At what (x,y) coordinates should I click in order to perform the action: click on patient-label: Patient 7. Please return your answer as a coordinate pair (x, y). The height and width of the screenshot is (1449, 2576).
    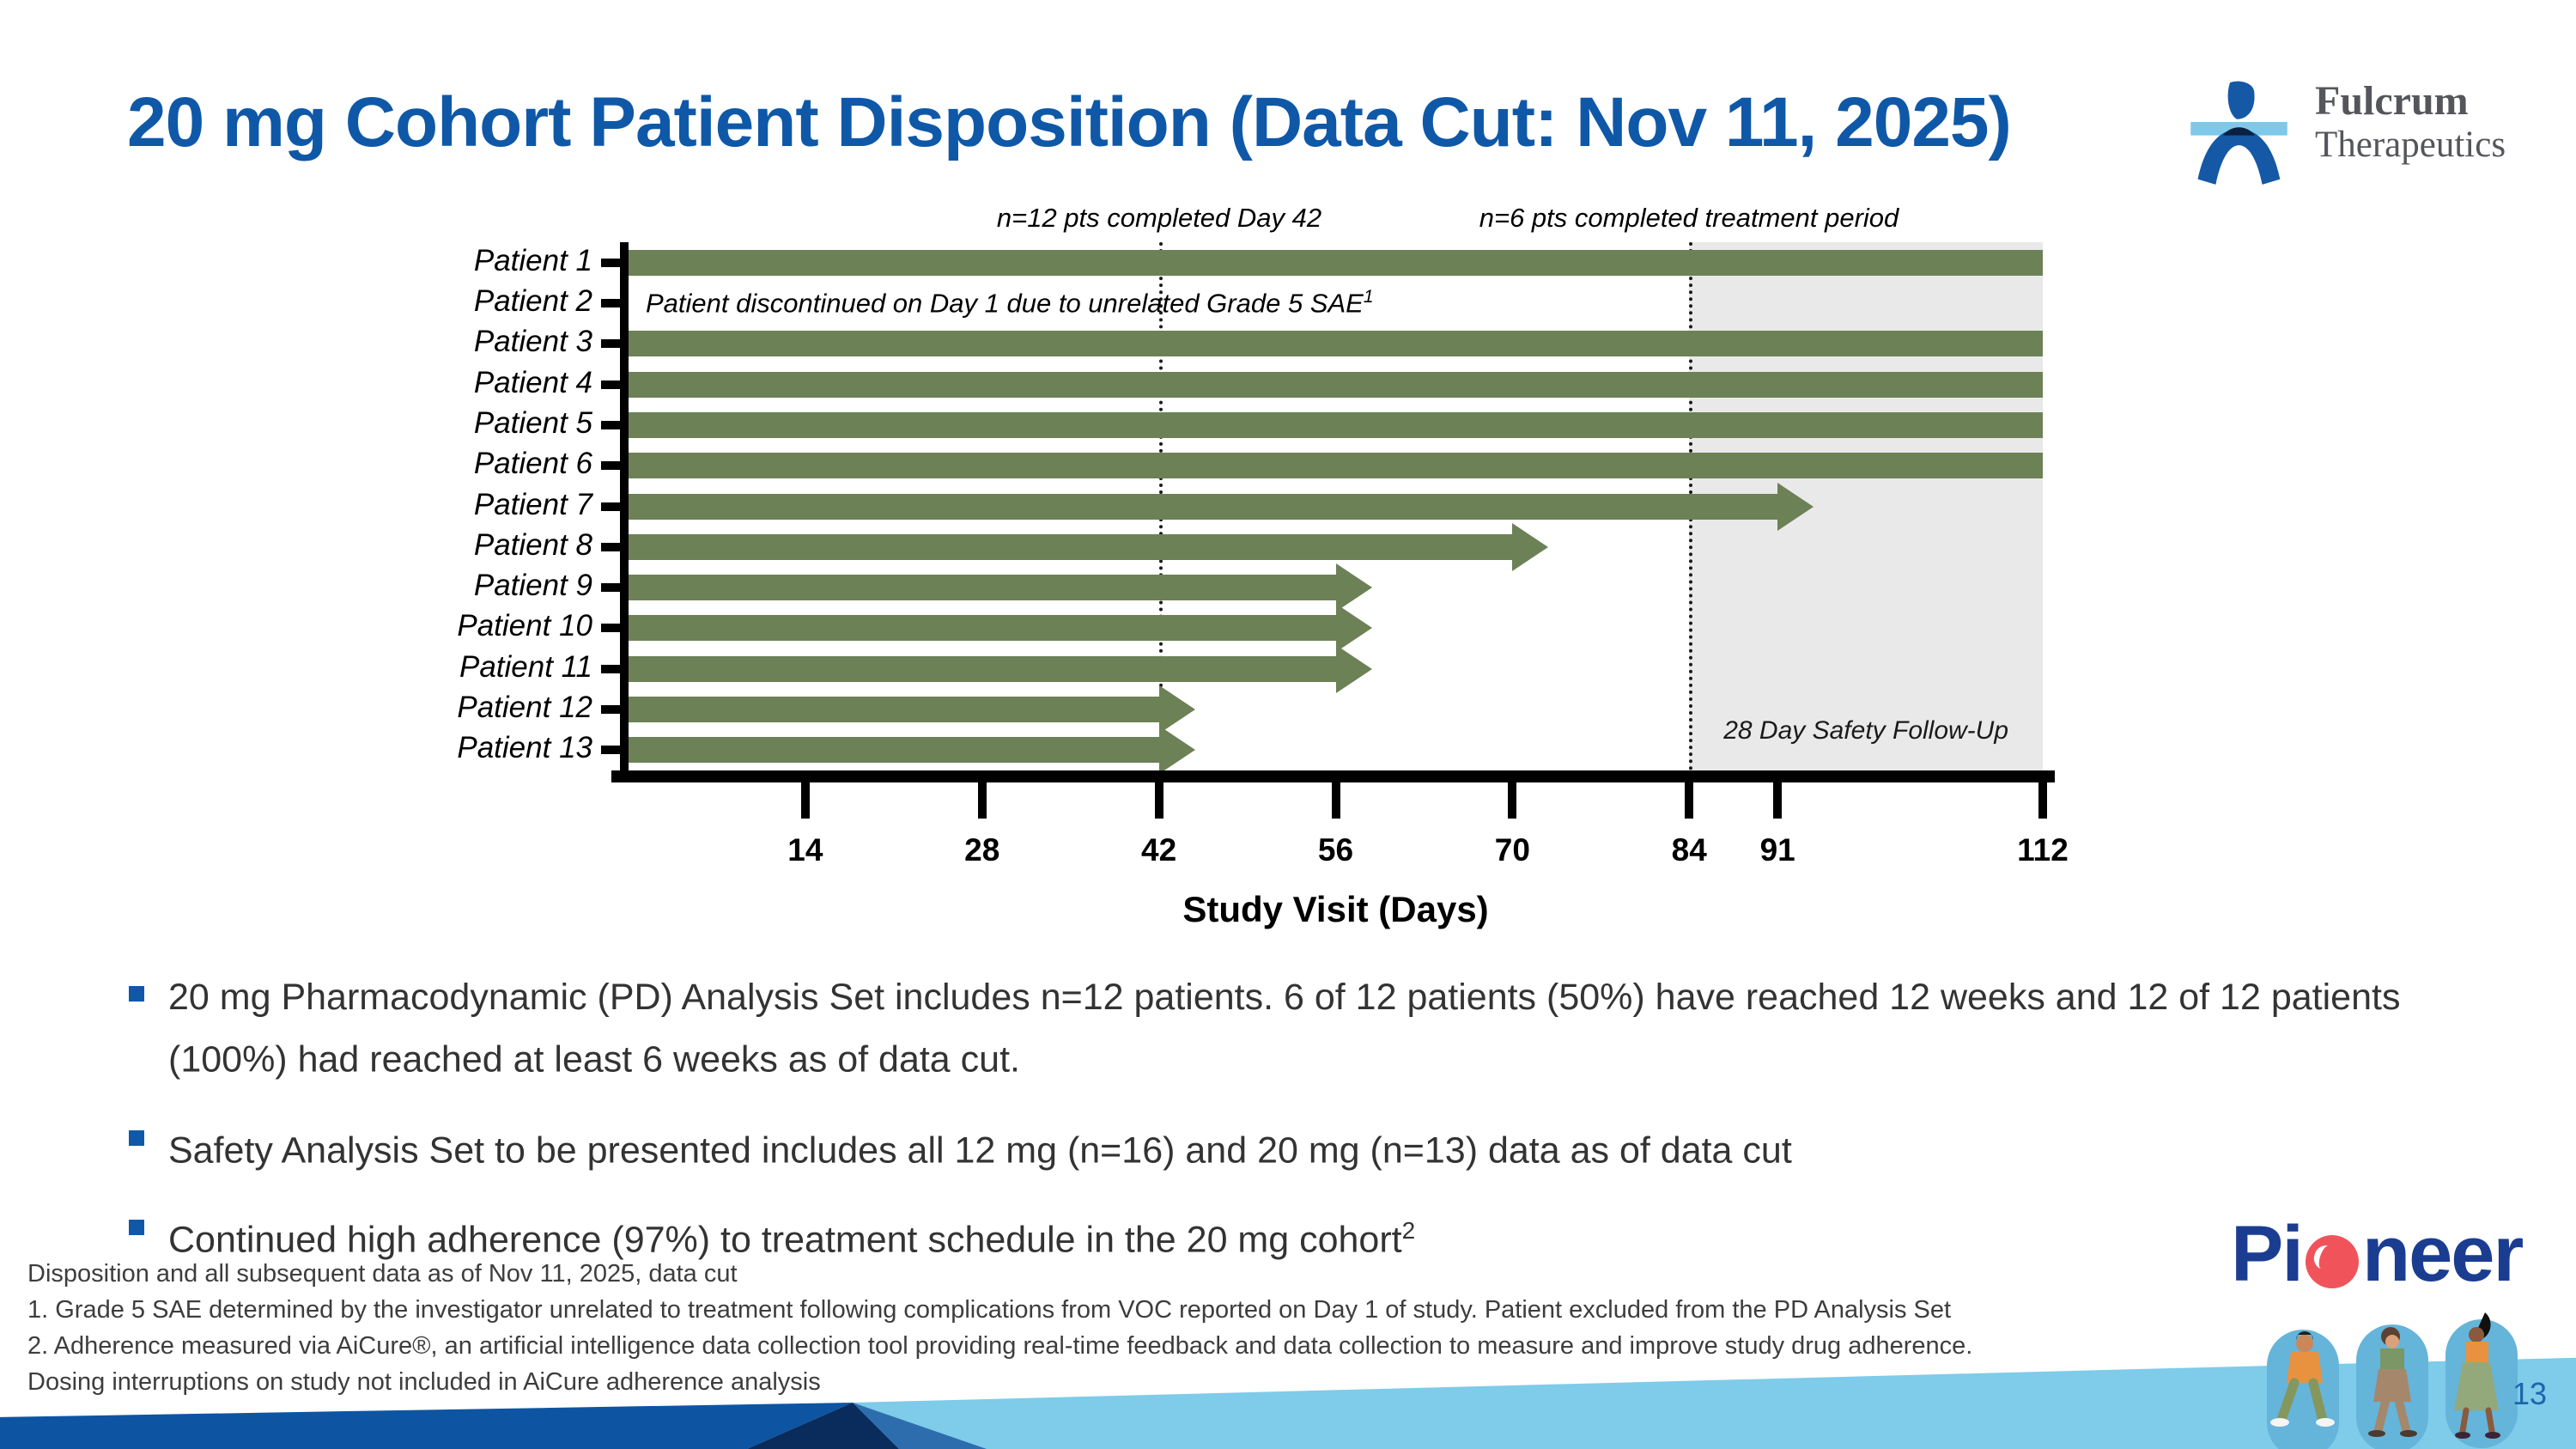
    Looking at the image, I should click on (532, 504).